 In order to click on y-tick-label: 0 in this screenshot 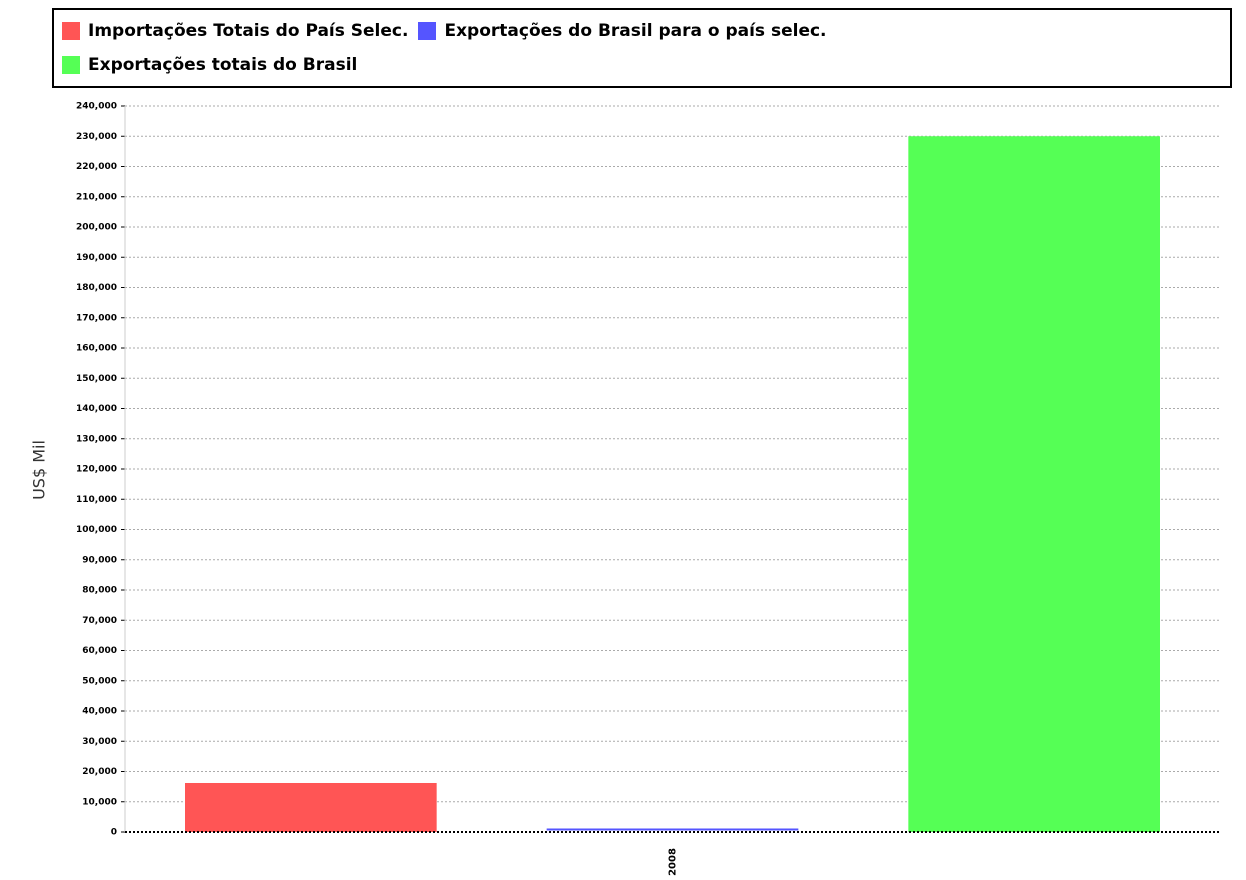, I will do `click(114, 833)`.